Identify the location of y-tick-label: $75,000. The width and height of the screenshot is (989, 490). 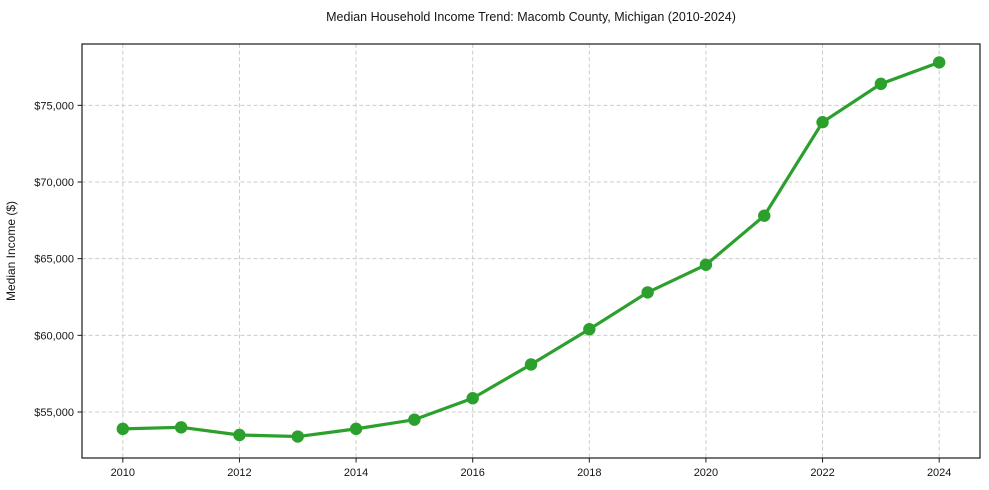
(54, 106).